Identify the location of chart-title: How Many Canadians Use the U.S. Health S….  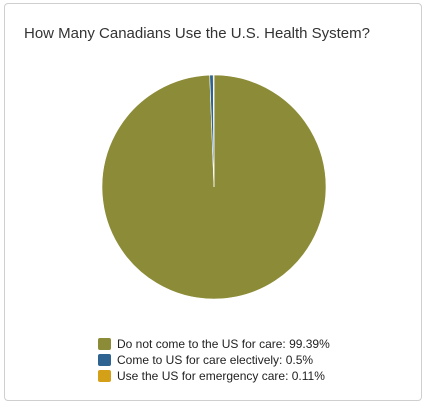
(197, 33).